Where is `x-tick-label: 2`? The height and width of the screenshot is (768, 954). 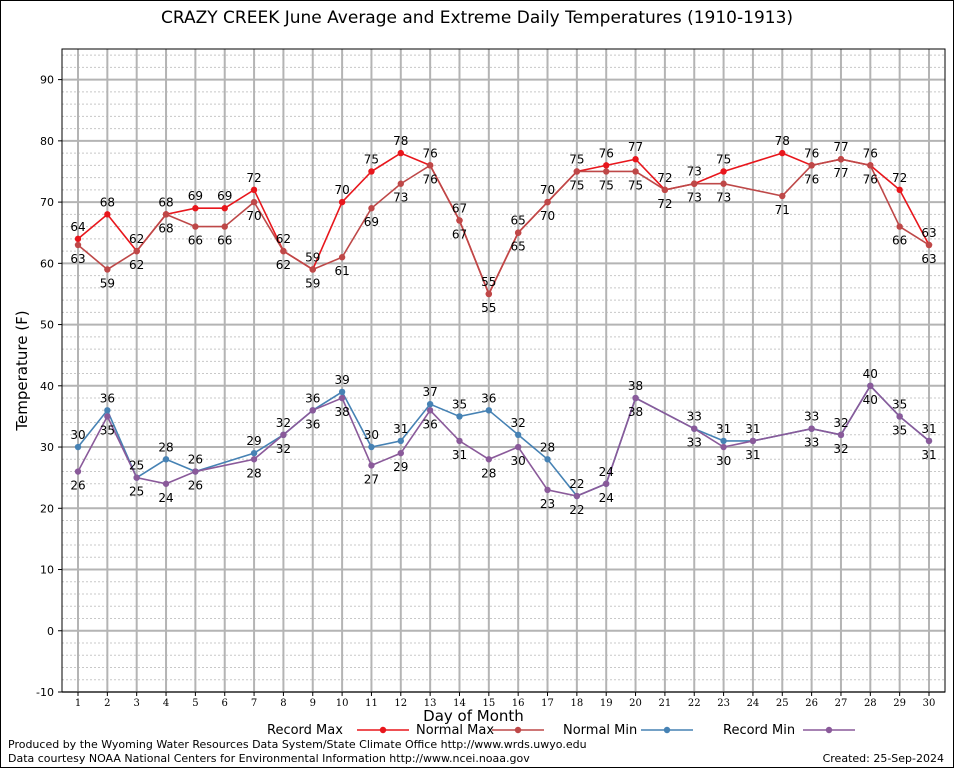 x-tick-label: 2 is located at coordinates (107, 703).